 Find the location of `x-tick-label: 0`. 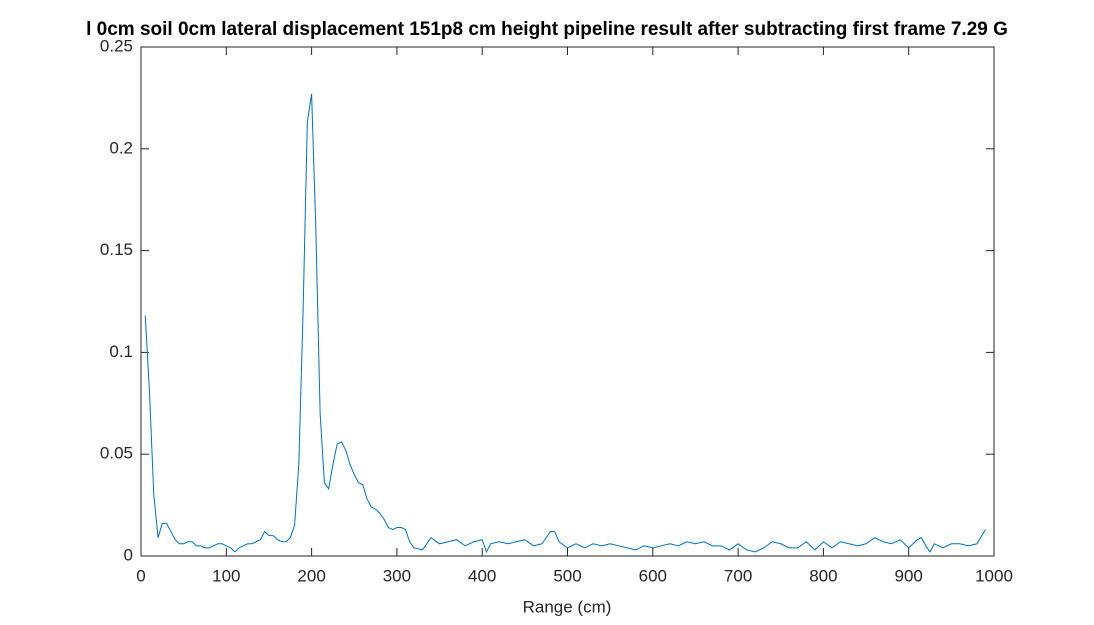

x-tick-label: 0 is located at coordinates (140, 575).